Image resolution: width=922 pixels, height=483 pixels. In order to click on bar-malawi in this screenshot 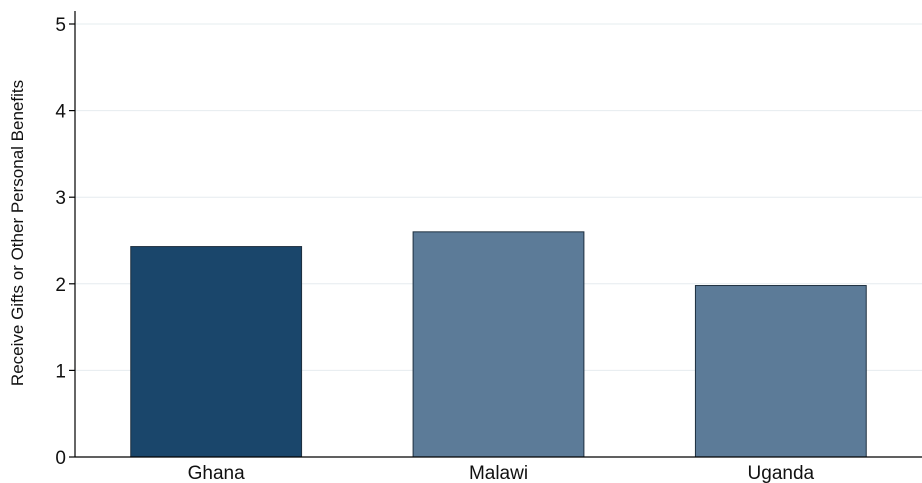, I will do `click(498, 344)`.